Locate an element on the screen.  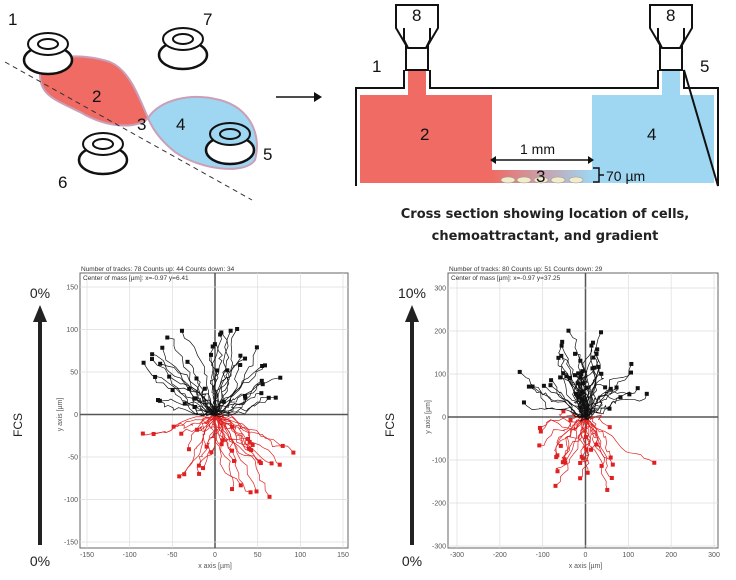
x-tick-label: -100 is located at coordinates (130, 555).